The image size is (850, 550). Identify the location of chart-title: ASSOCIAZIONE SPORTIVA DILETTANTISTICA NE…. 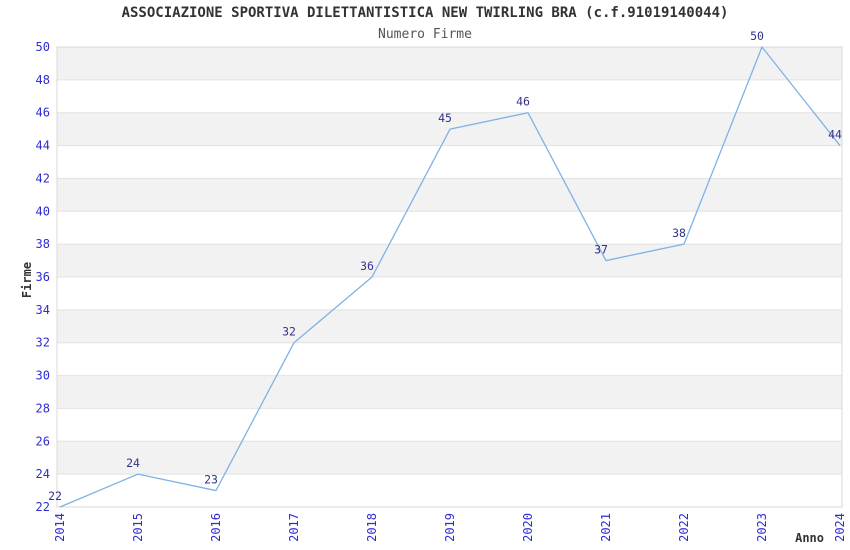
(425, 13).